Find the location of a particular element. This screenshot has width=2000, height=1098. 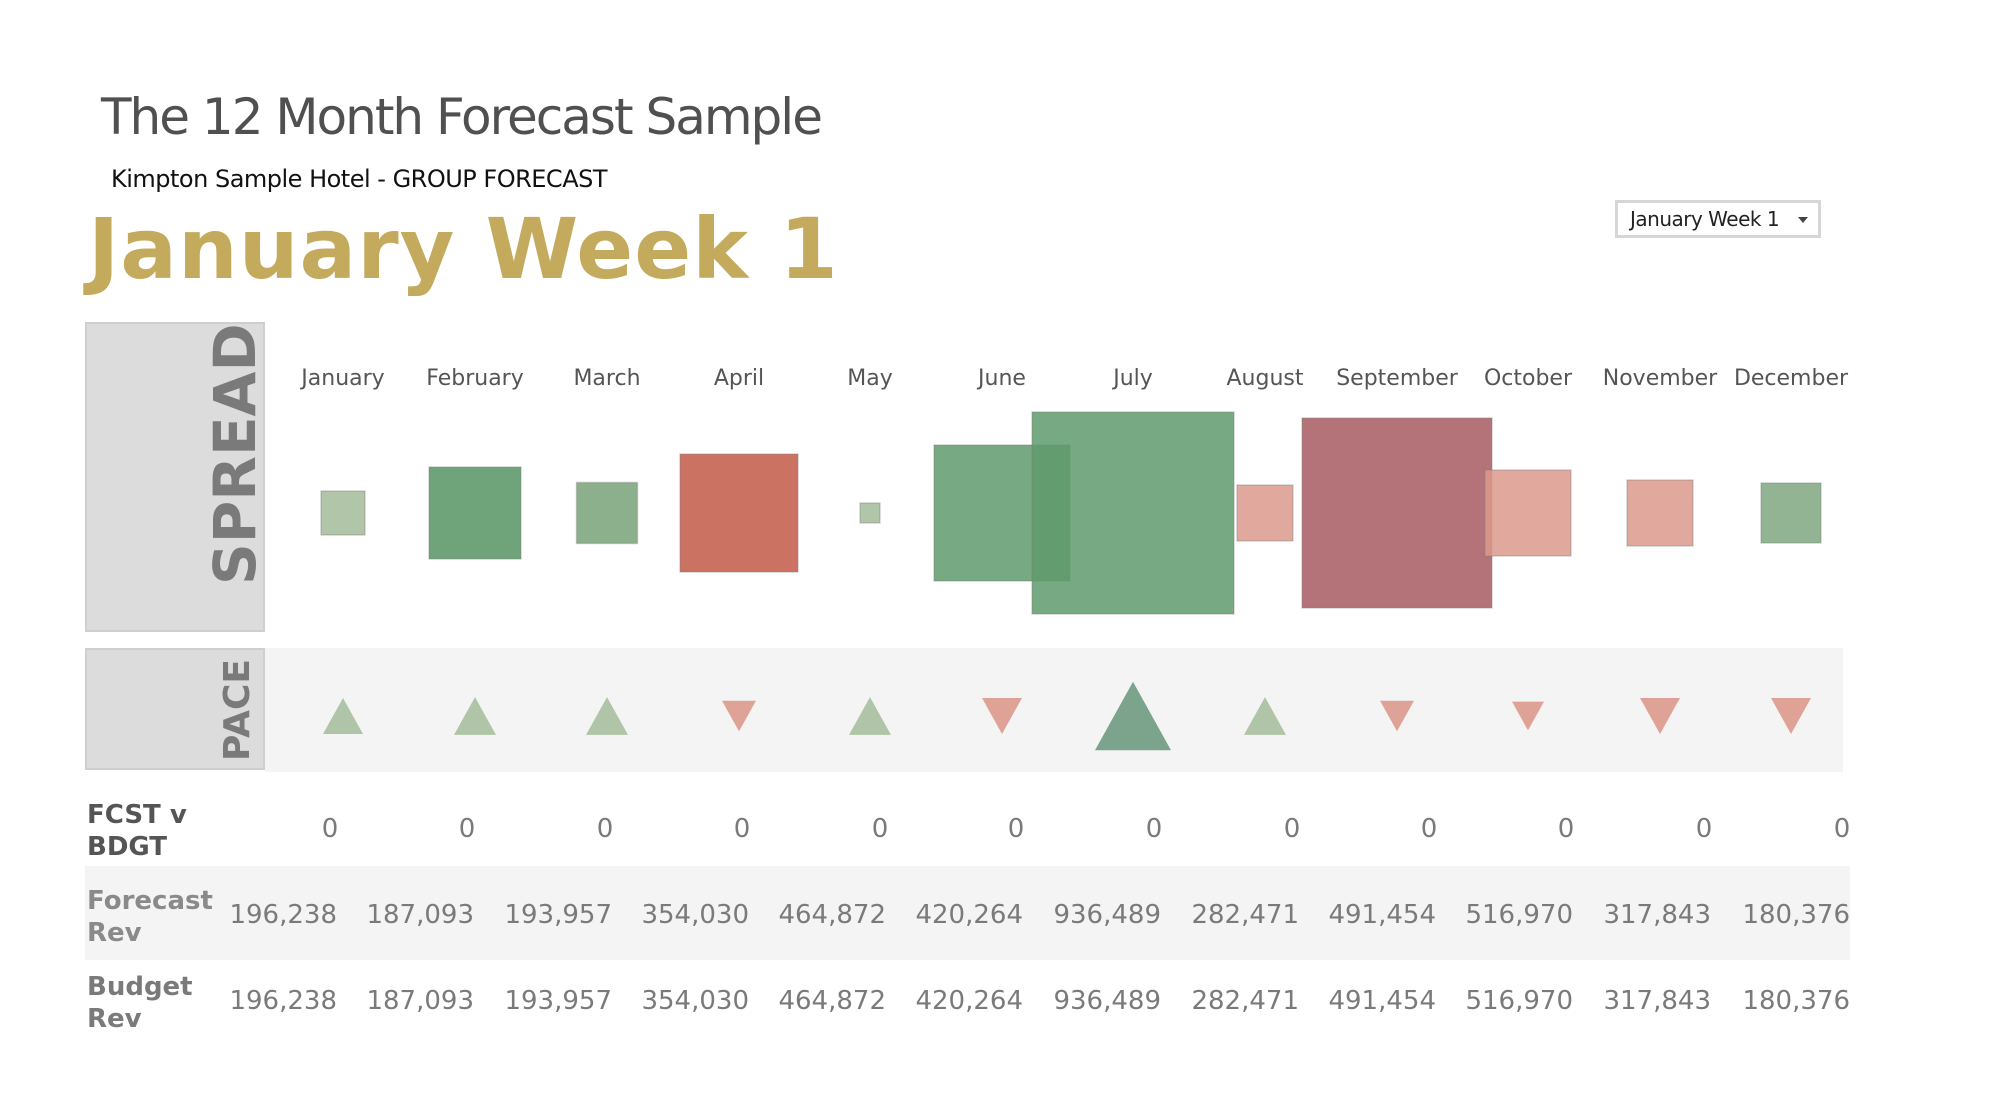

row-label-forecast-rev: Forecast Rev is located at coordinates (150, 917).